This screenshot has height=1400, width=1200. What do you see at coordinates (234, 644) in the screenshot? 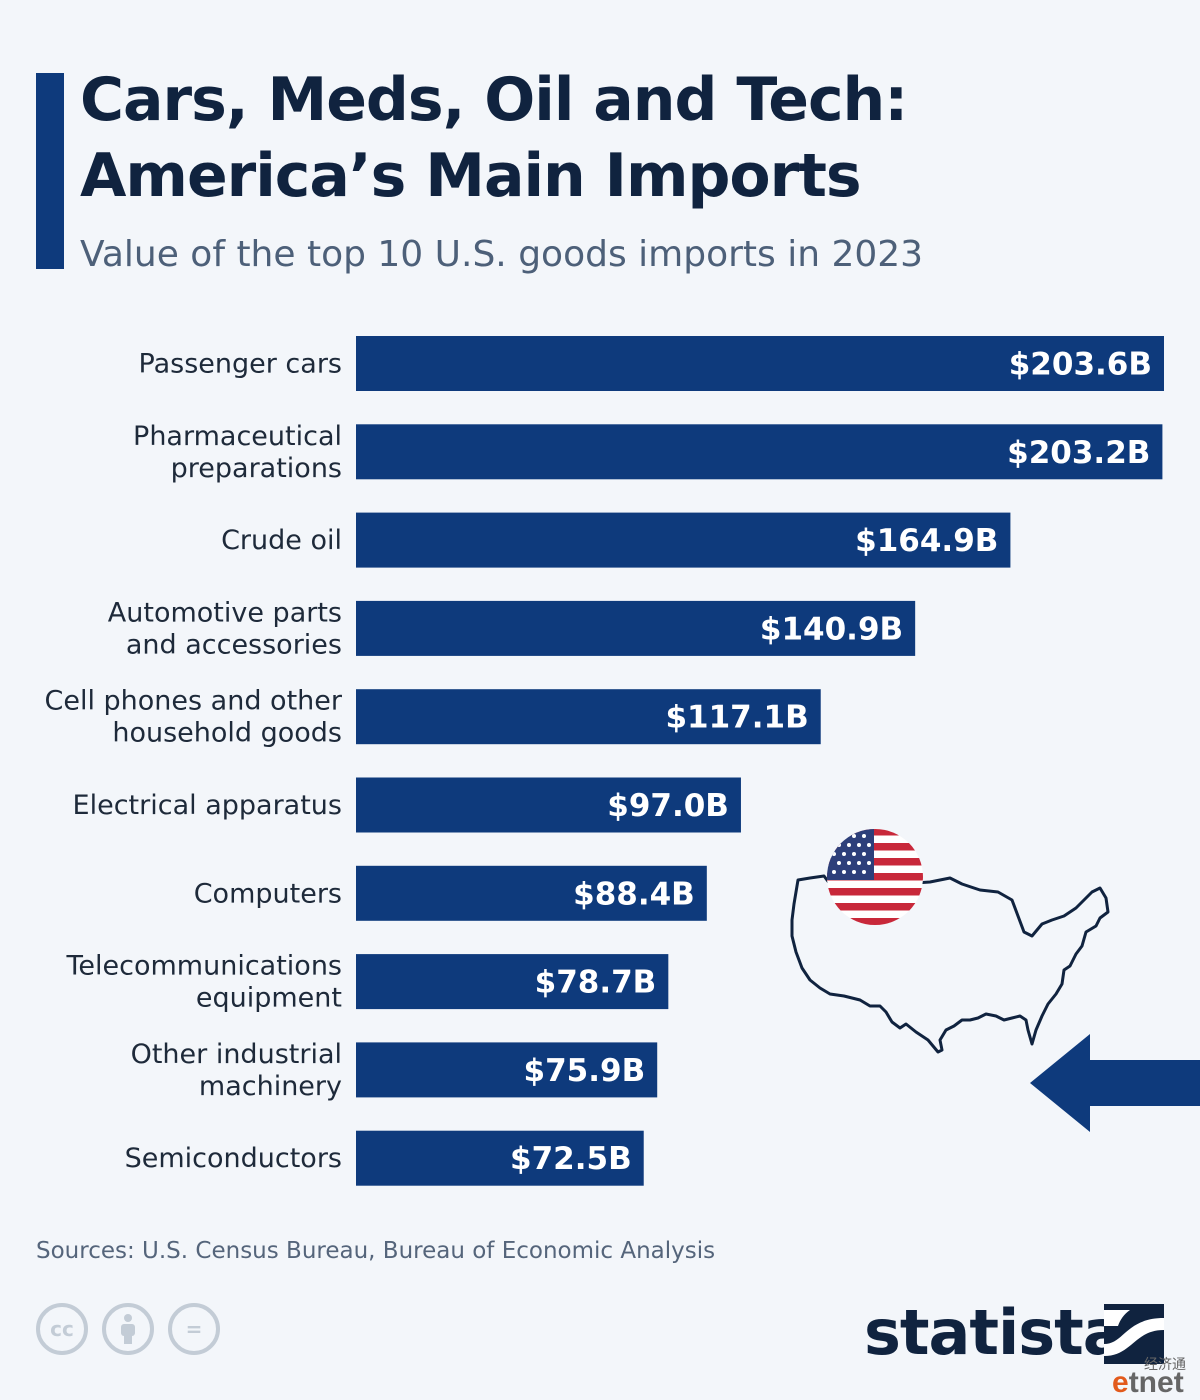
I see `category-label-line: and accessories` at bounding box center [234, 644].